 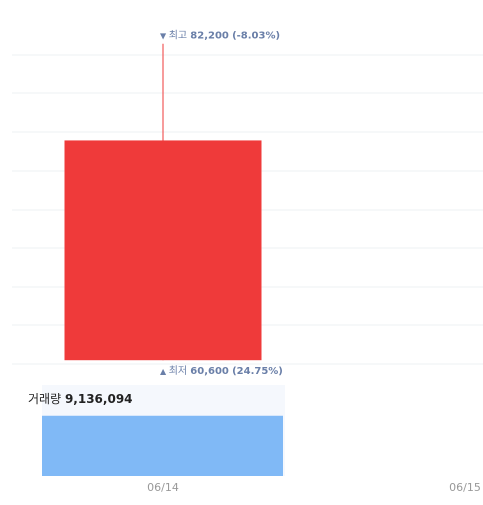 What do you see at coordinates (209, 371) in the screenshot?
I see `annotation-value: 60,600` at bounding box center [209, 371].